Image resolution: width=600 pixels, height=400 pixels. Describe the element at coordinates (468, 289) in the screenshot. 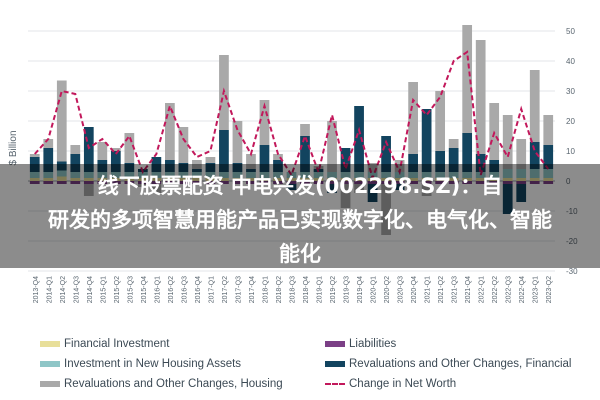

I see `x-tick-label: 2021-Q4` at that location.